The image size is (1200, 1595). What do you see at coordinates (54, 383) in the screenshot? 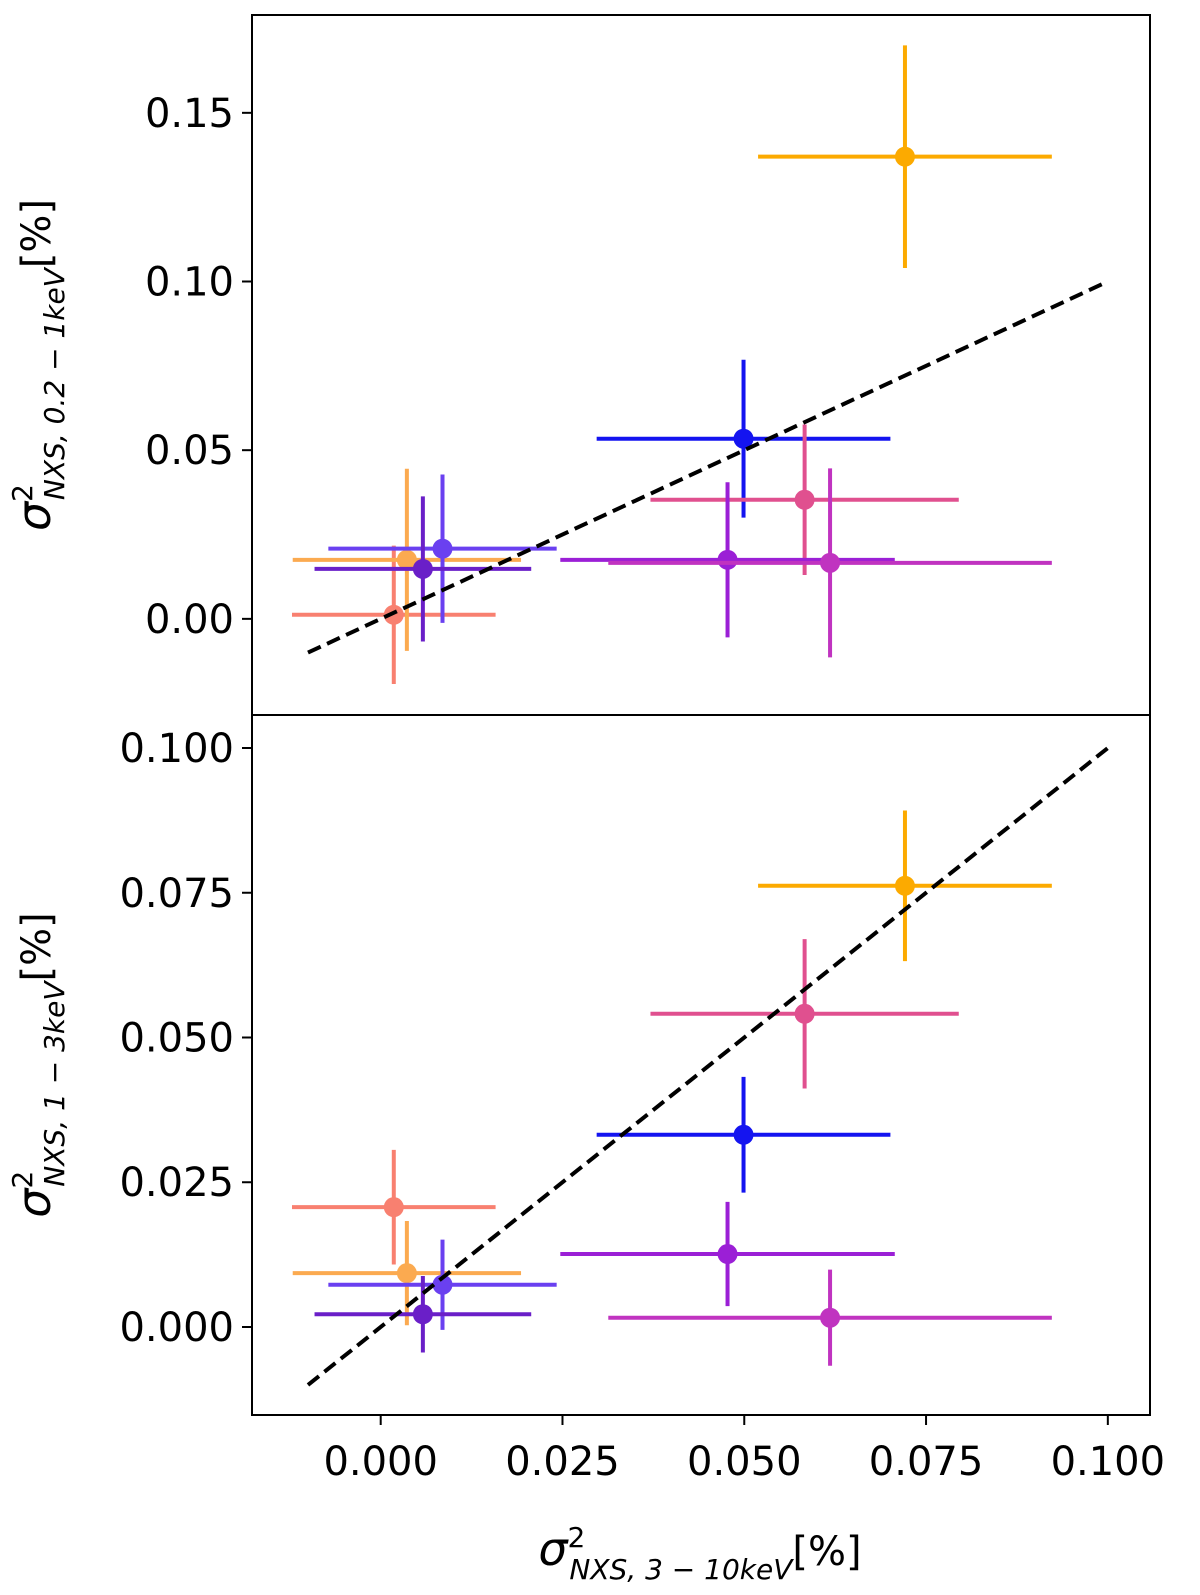
I see `label-sub: NXS, 0.2 − 1keV` at bounding box center [54, 383].